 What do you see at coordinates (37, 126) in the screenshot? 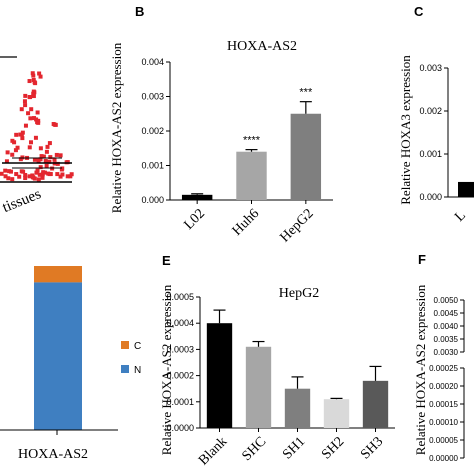
I see `panel-a-dot-scatter` at bounding box center [37, 126].